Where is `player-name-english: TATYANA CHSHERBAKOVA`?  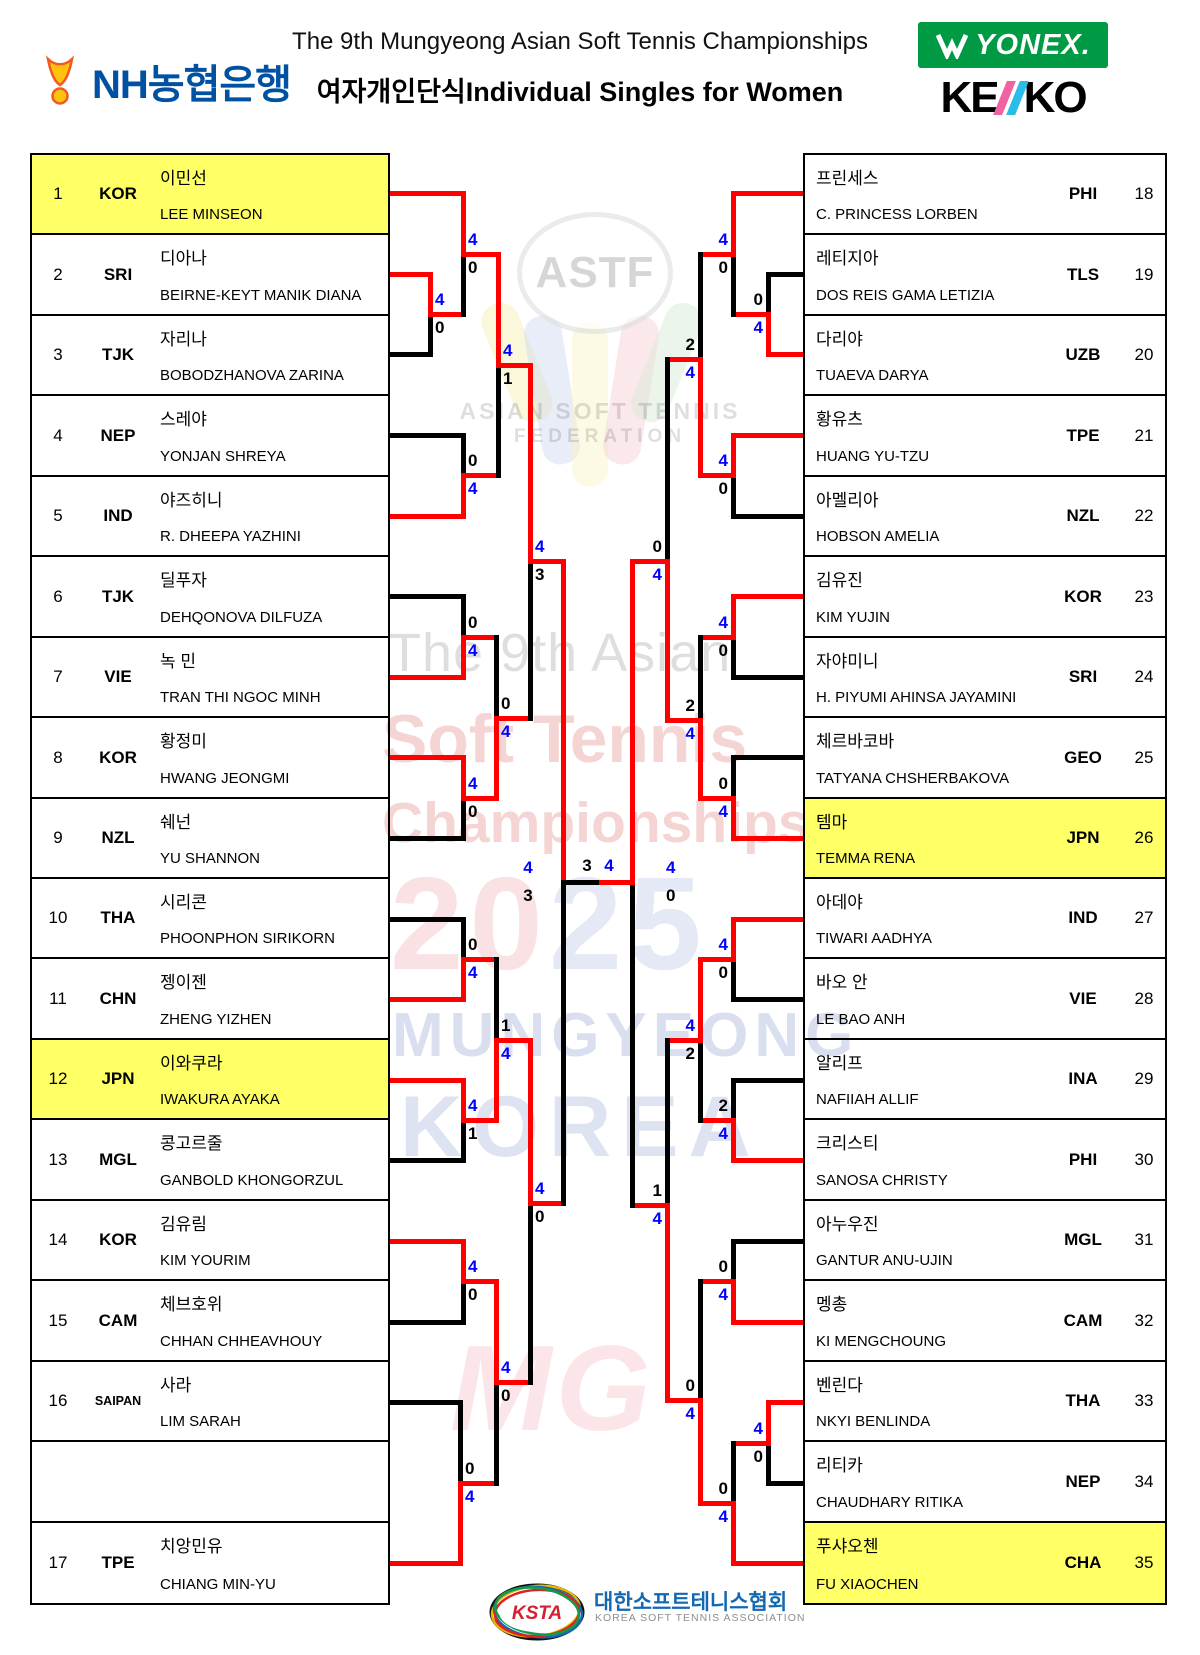
player-name-english: TATYANA CHSHERBAKOVA is located at coordinates (913, 778).